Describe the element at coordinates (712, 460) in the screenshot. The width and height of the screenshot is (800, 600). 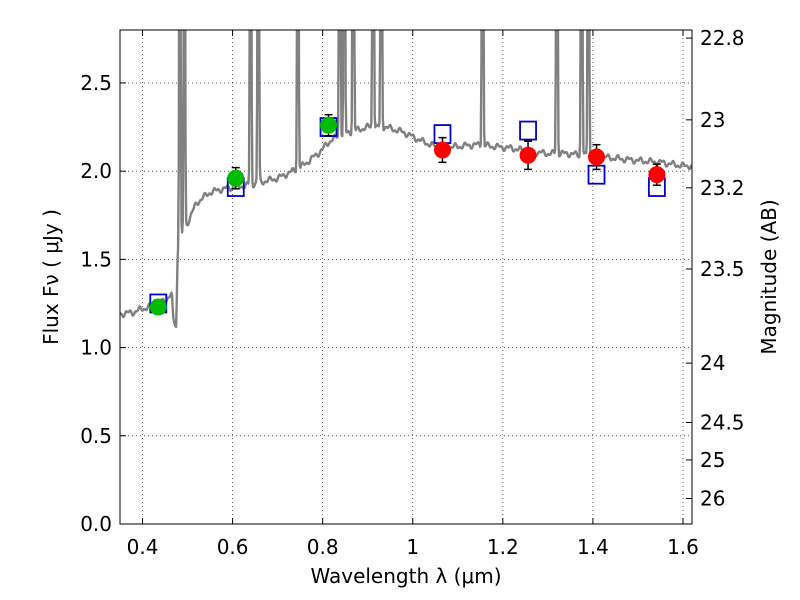
I see `mag-tick-label: 25` at that location.